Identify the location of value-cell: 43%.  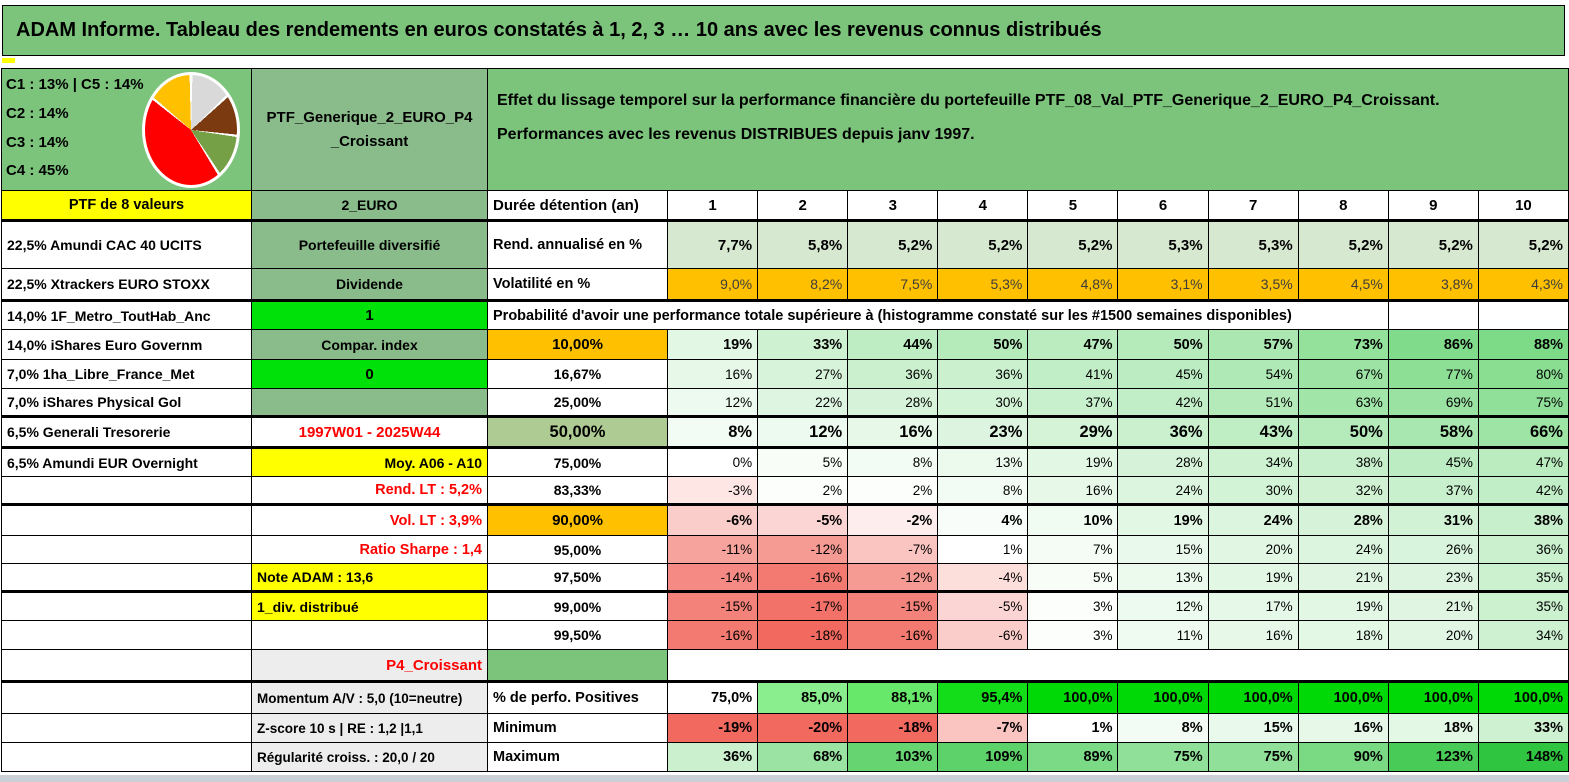
(1253, 433).